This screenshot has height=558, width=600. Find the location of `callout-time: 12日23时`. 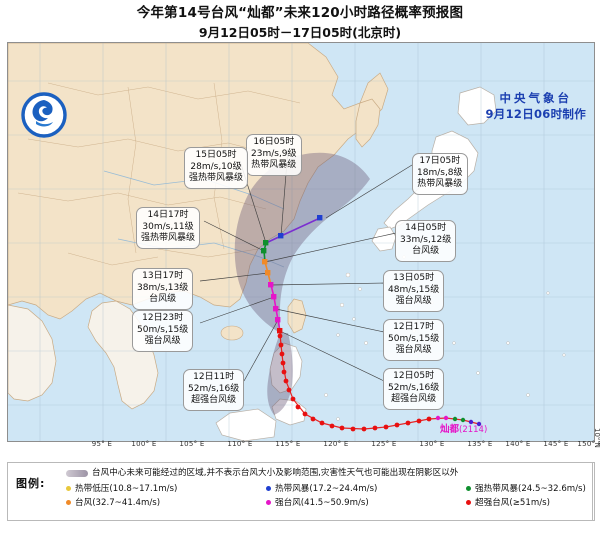

callout-time: 12日23时 is located at coordinates (163, 318).